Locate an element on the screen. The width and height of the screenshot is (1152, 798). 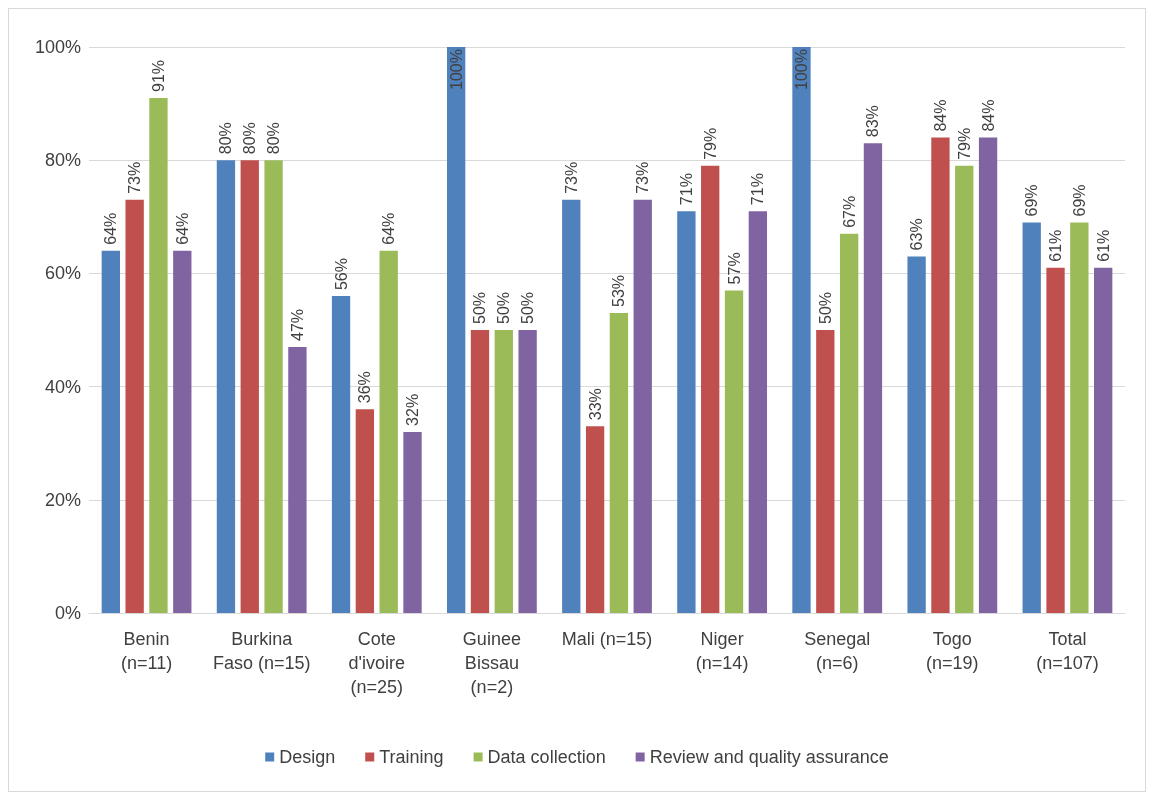
data-label: 56% is located at coordinates (341, 274).